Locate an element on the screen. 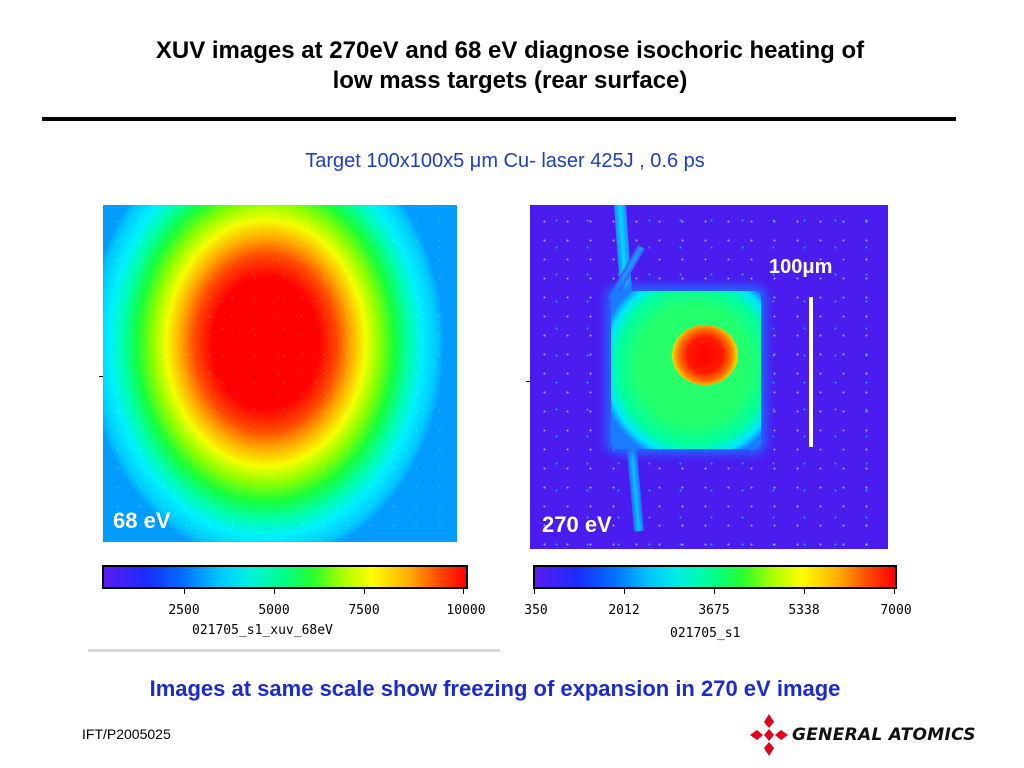  scale-bar is located at coordinates (811, 372).